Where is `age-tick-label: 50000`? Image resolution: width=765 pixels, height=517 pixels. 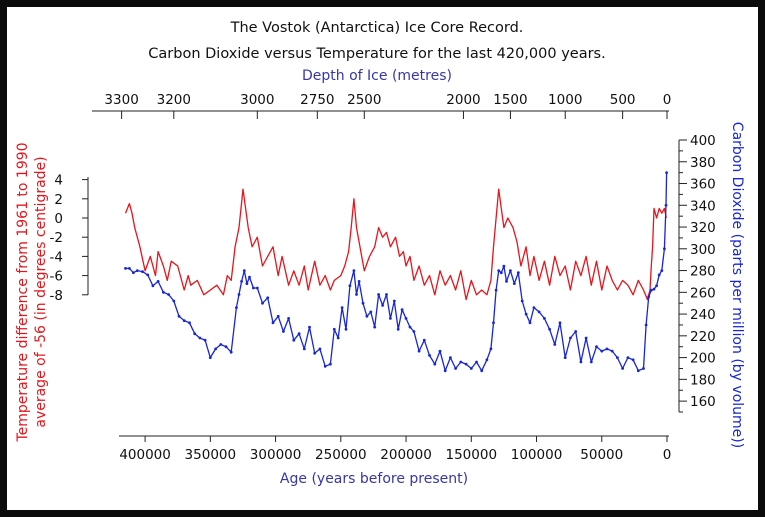
age-tick-label: 50000 is located at coordinates (601, 455).